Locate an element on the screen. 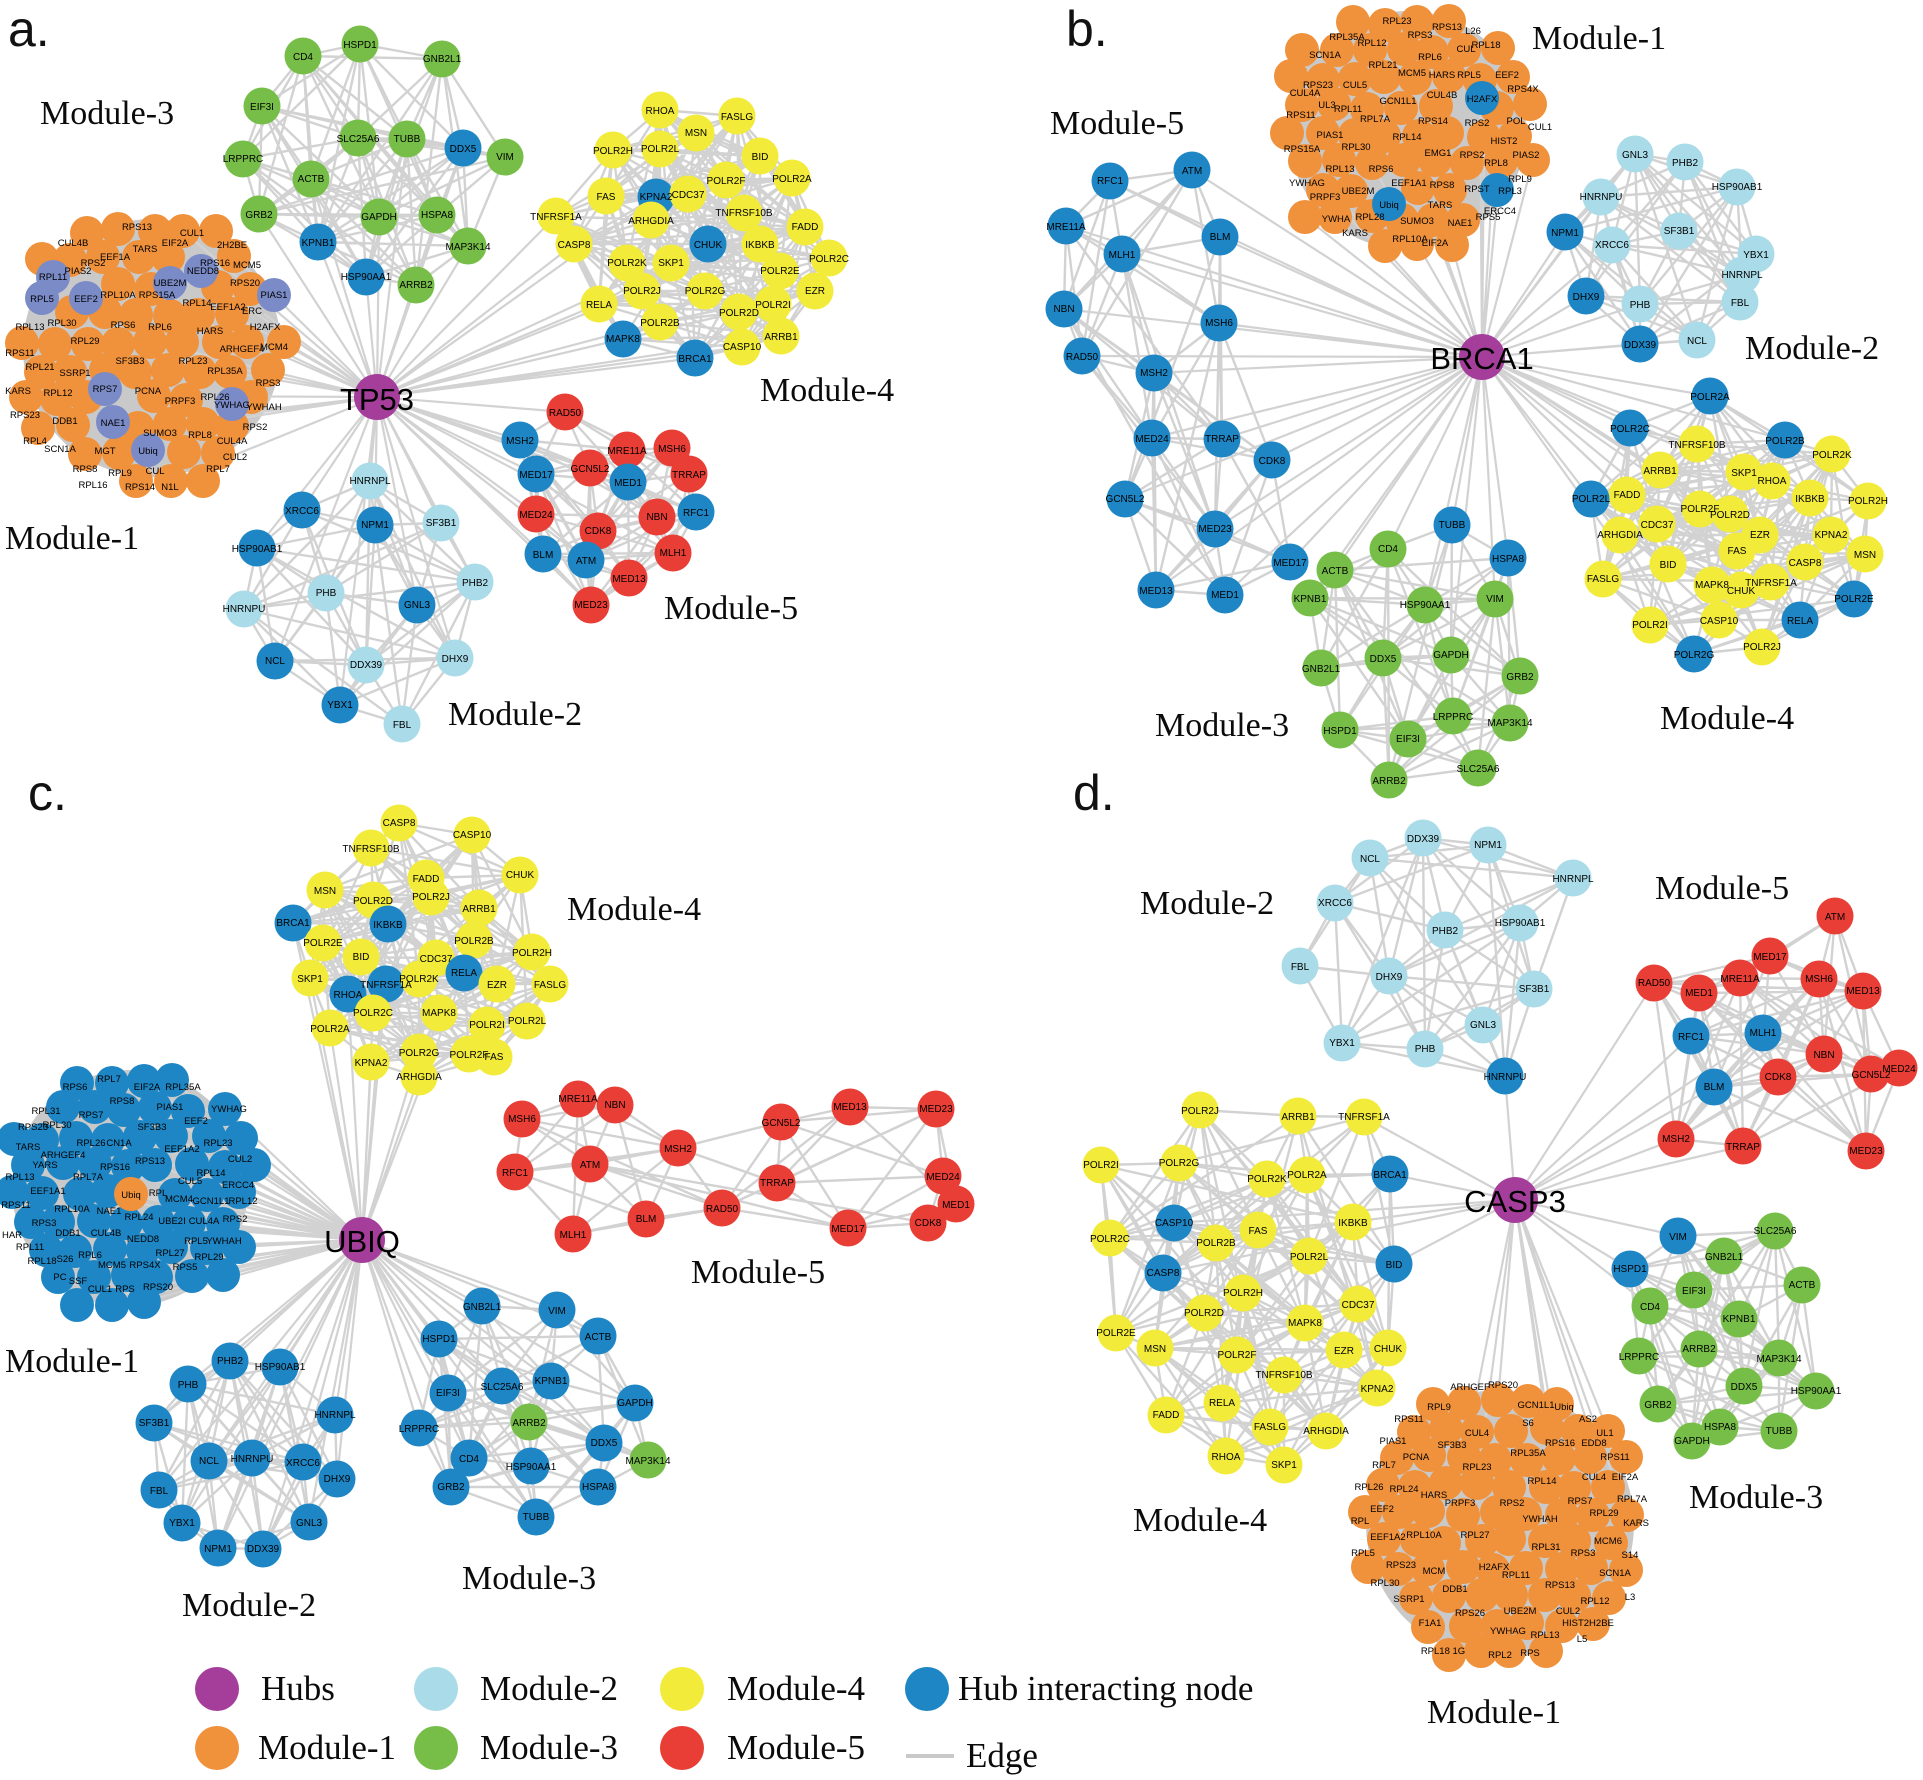 The image size is (1923, 1780). svg-text: CHUK is located at coordinates (1388, 1349).